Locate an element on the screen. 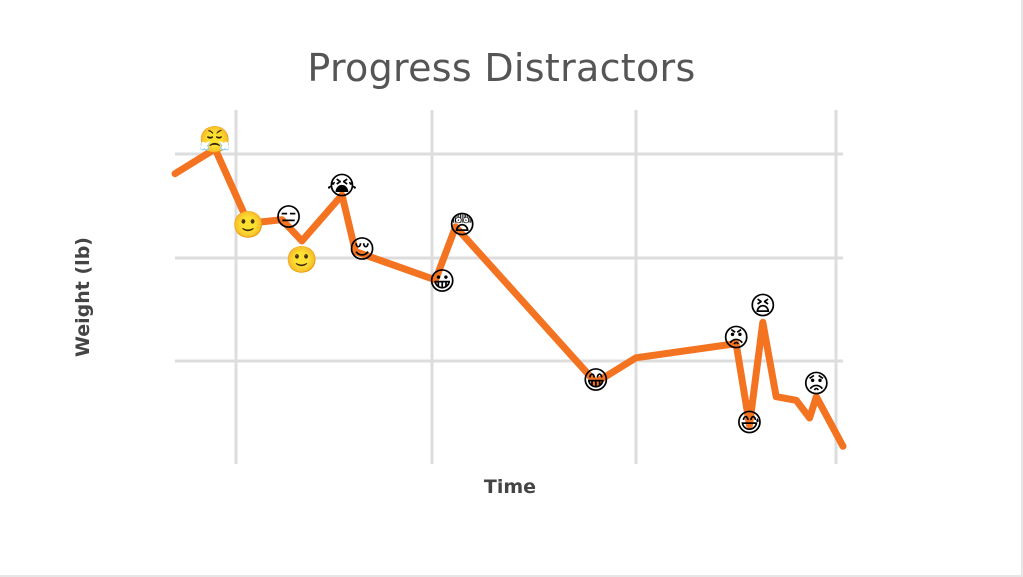 The image size is (1023, 577). crying-face-icon: 😭 is located at coordinates (342, 186).